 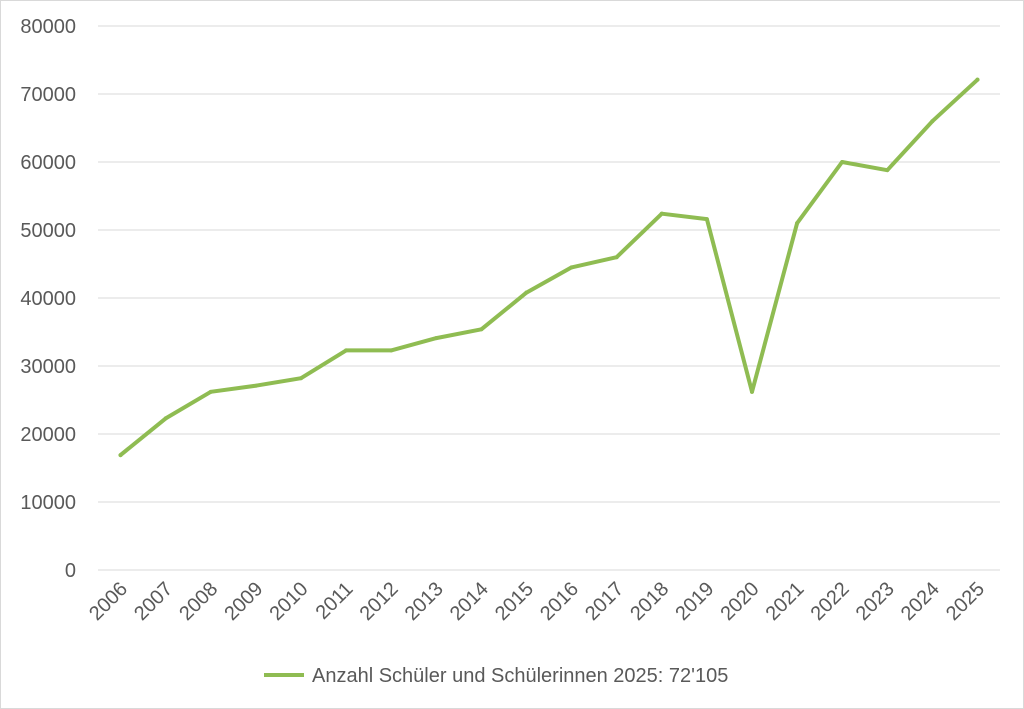 What do you see at coordinates (48, 163) in the screenshot?
I see `y-tick-label: 60000` at bounding box center [48, 163].